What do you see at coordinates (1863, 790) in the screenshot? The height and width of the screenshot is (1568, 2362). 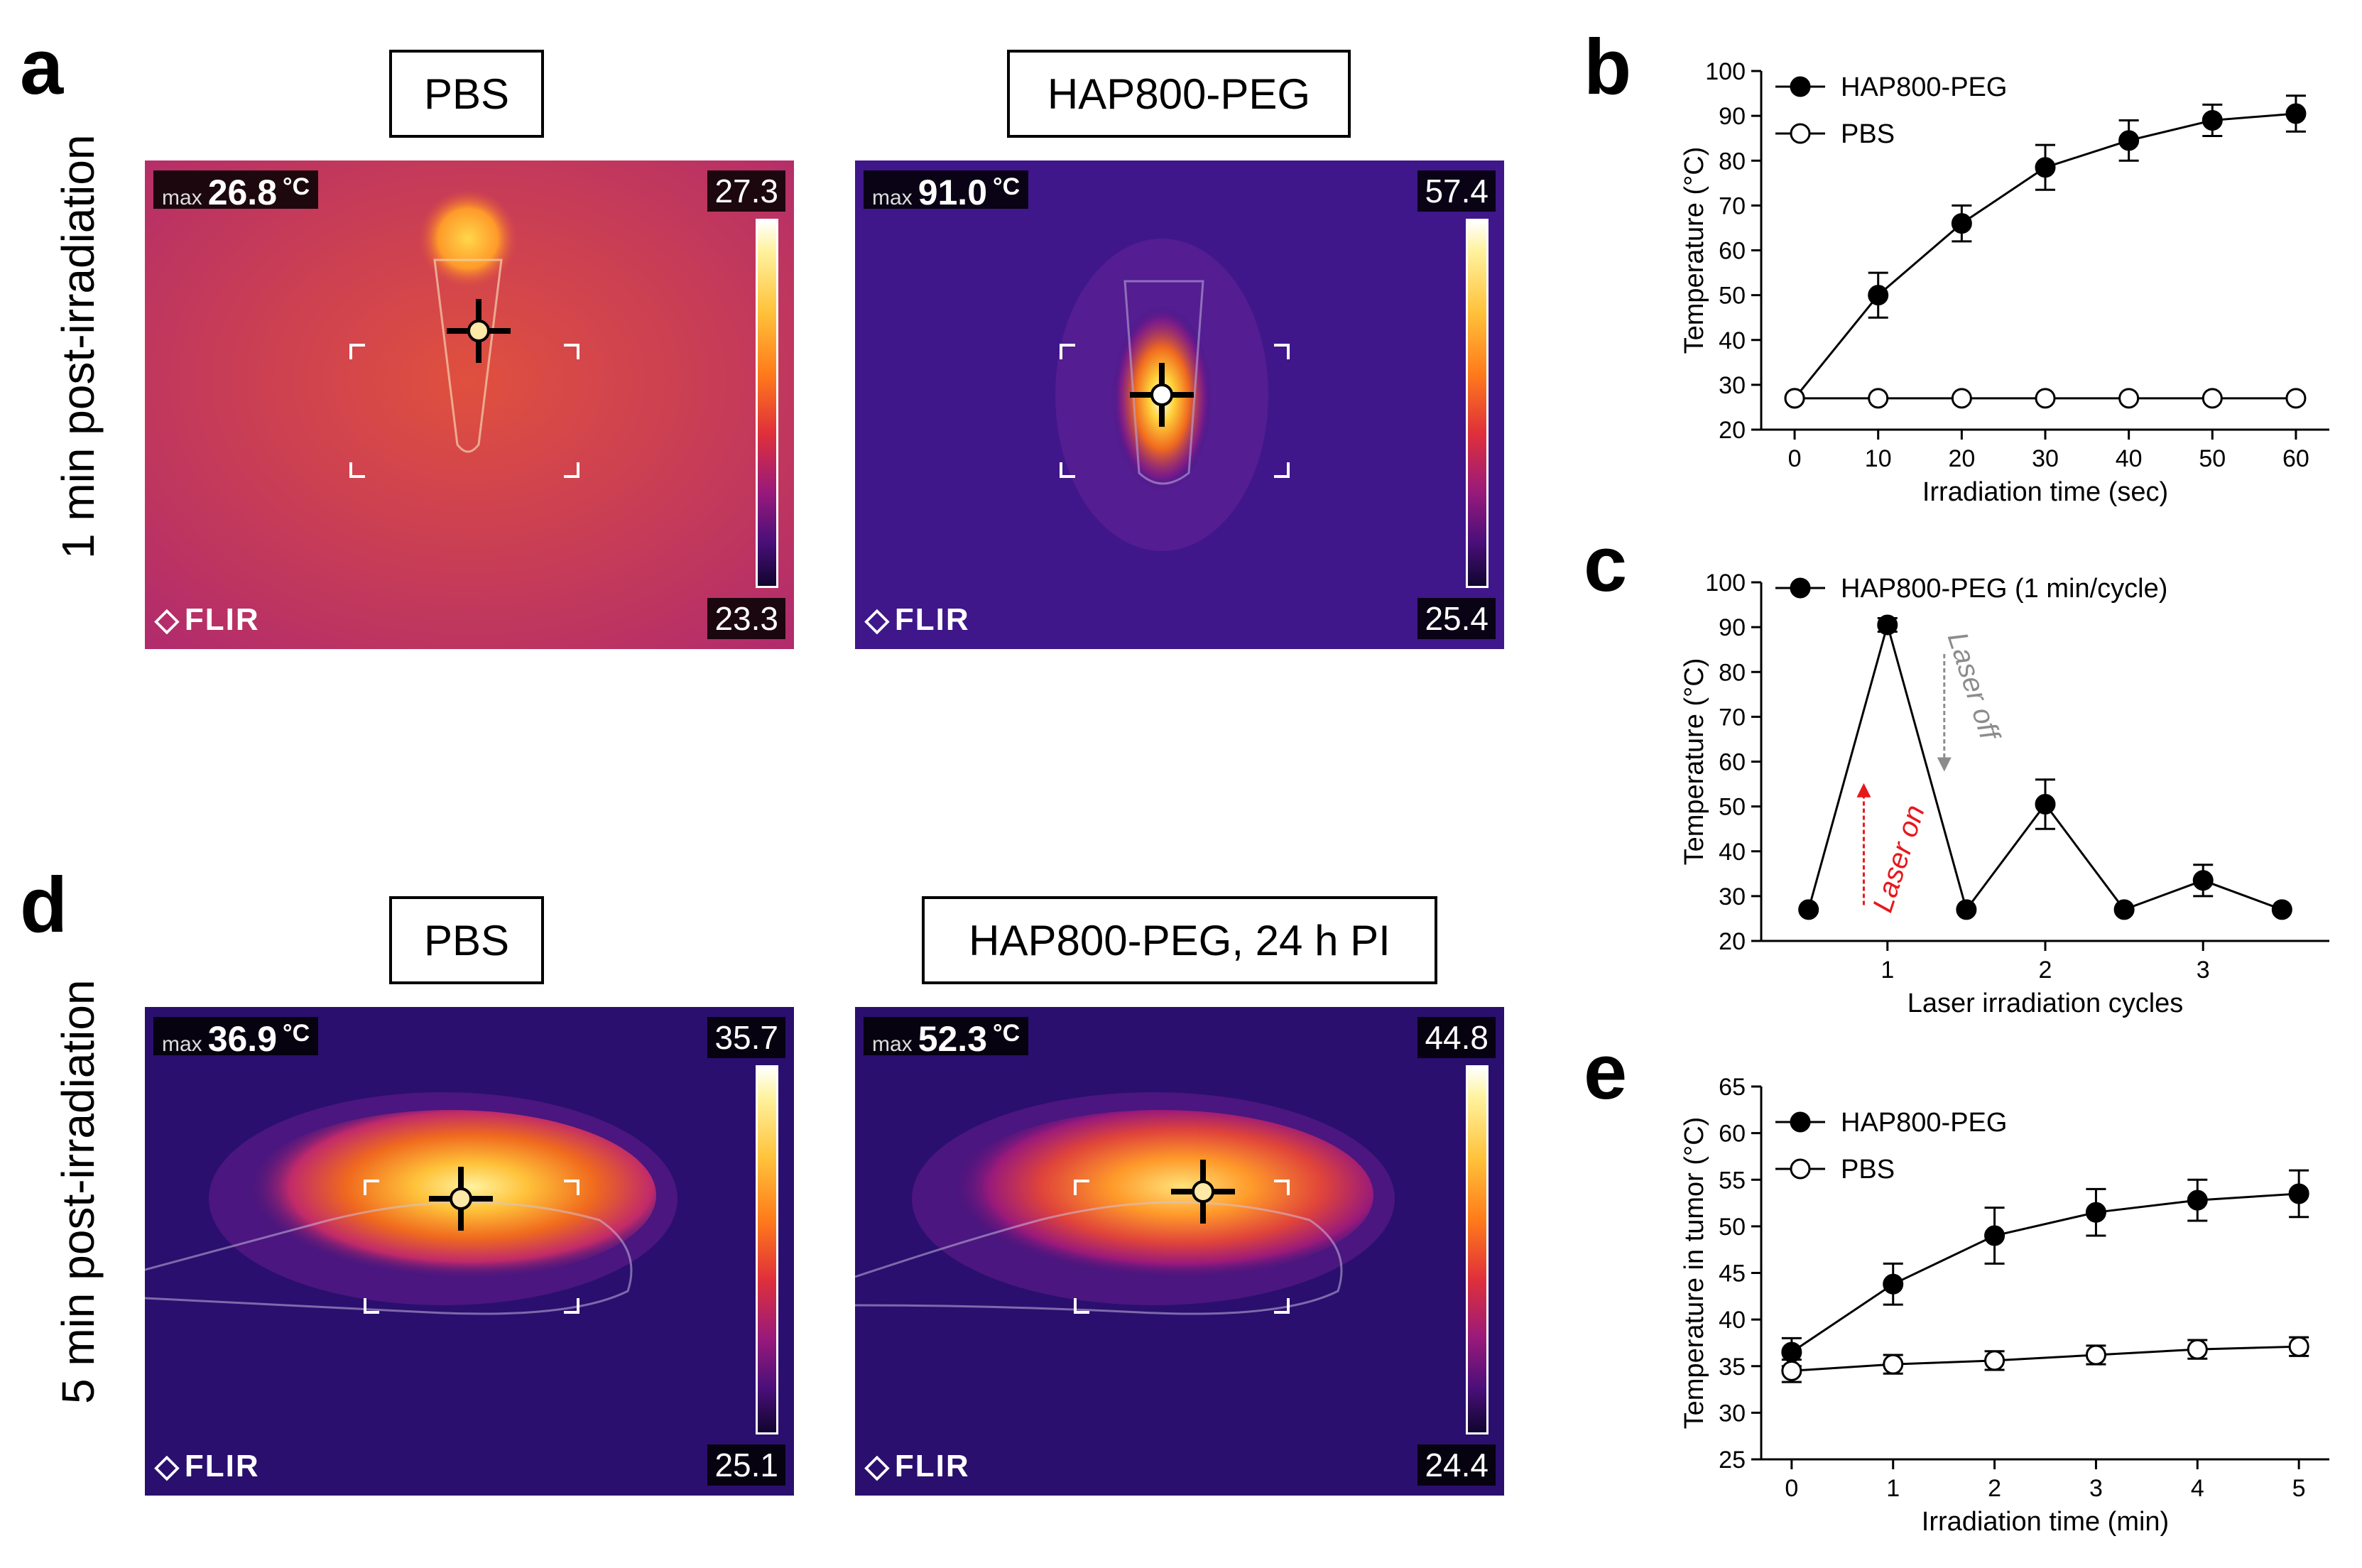 I see `laser-on-arrowhead` at bounding box center [1863, 790].